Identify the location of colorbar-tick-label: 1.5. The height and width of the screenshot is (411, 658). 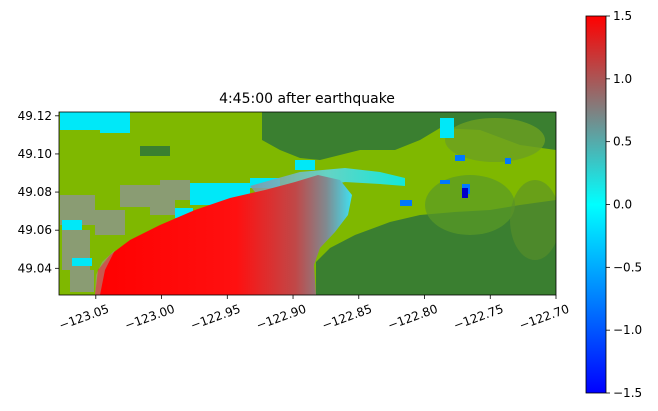
(622, 16).